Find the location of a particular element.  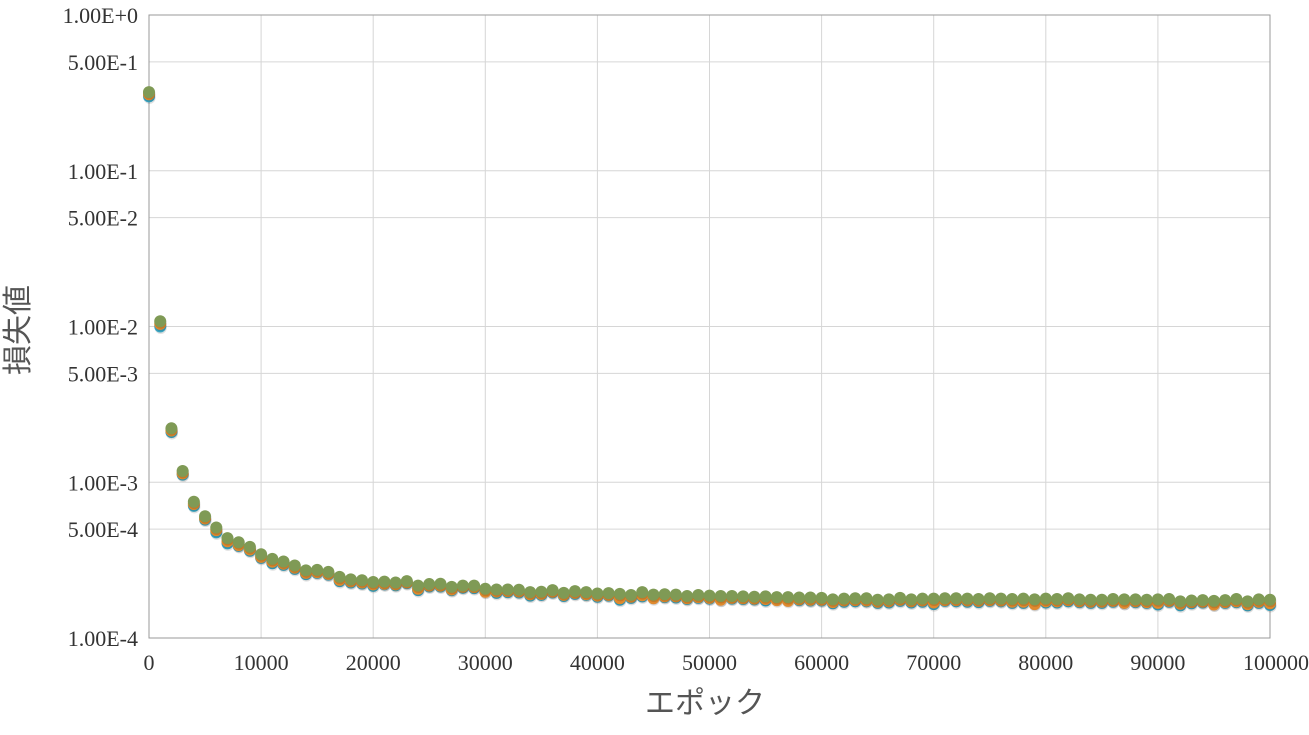

x-tick-label: 10000 is located at coordinates (261, 662).